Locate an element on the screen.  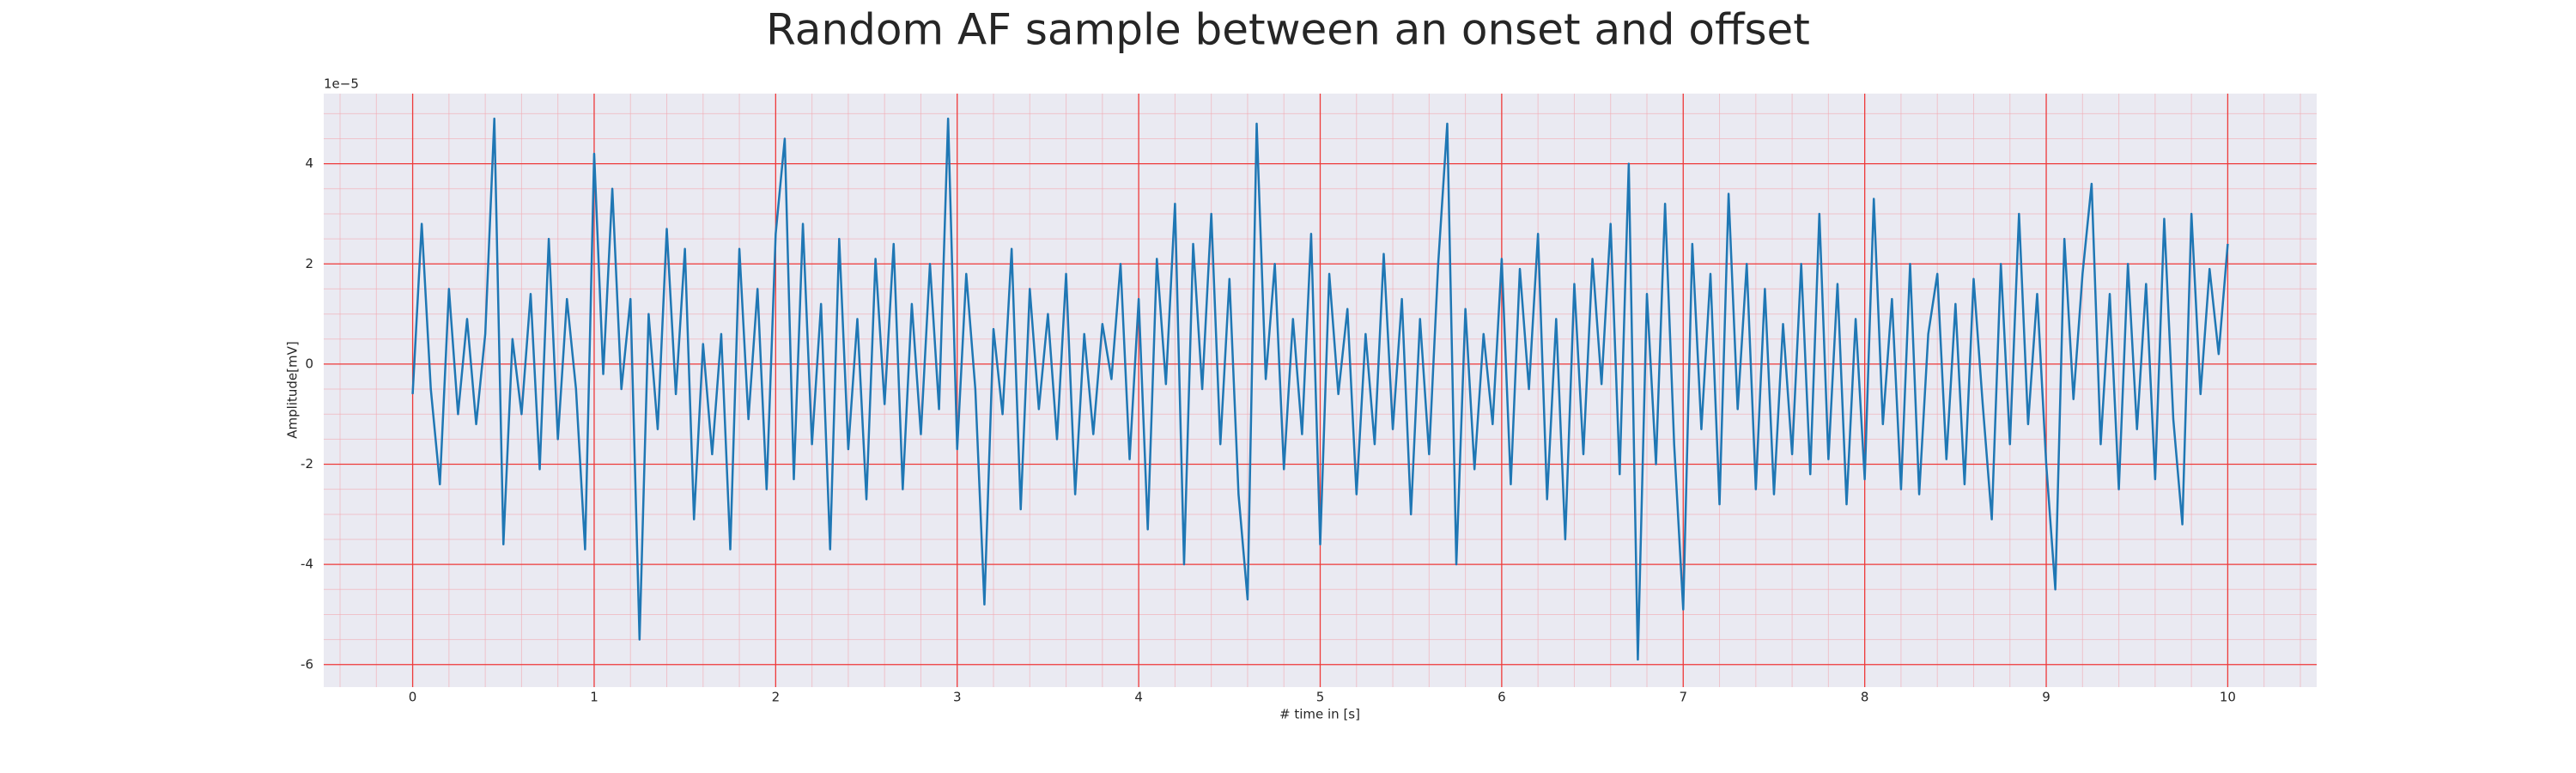
y-tick-label: 2 is located at coordinates (309, 263).